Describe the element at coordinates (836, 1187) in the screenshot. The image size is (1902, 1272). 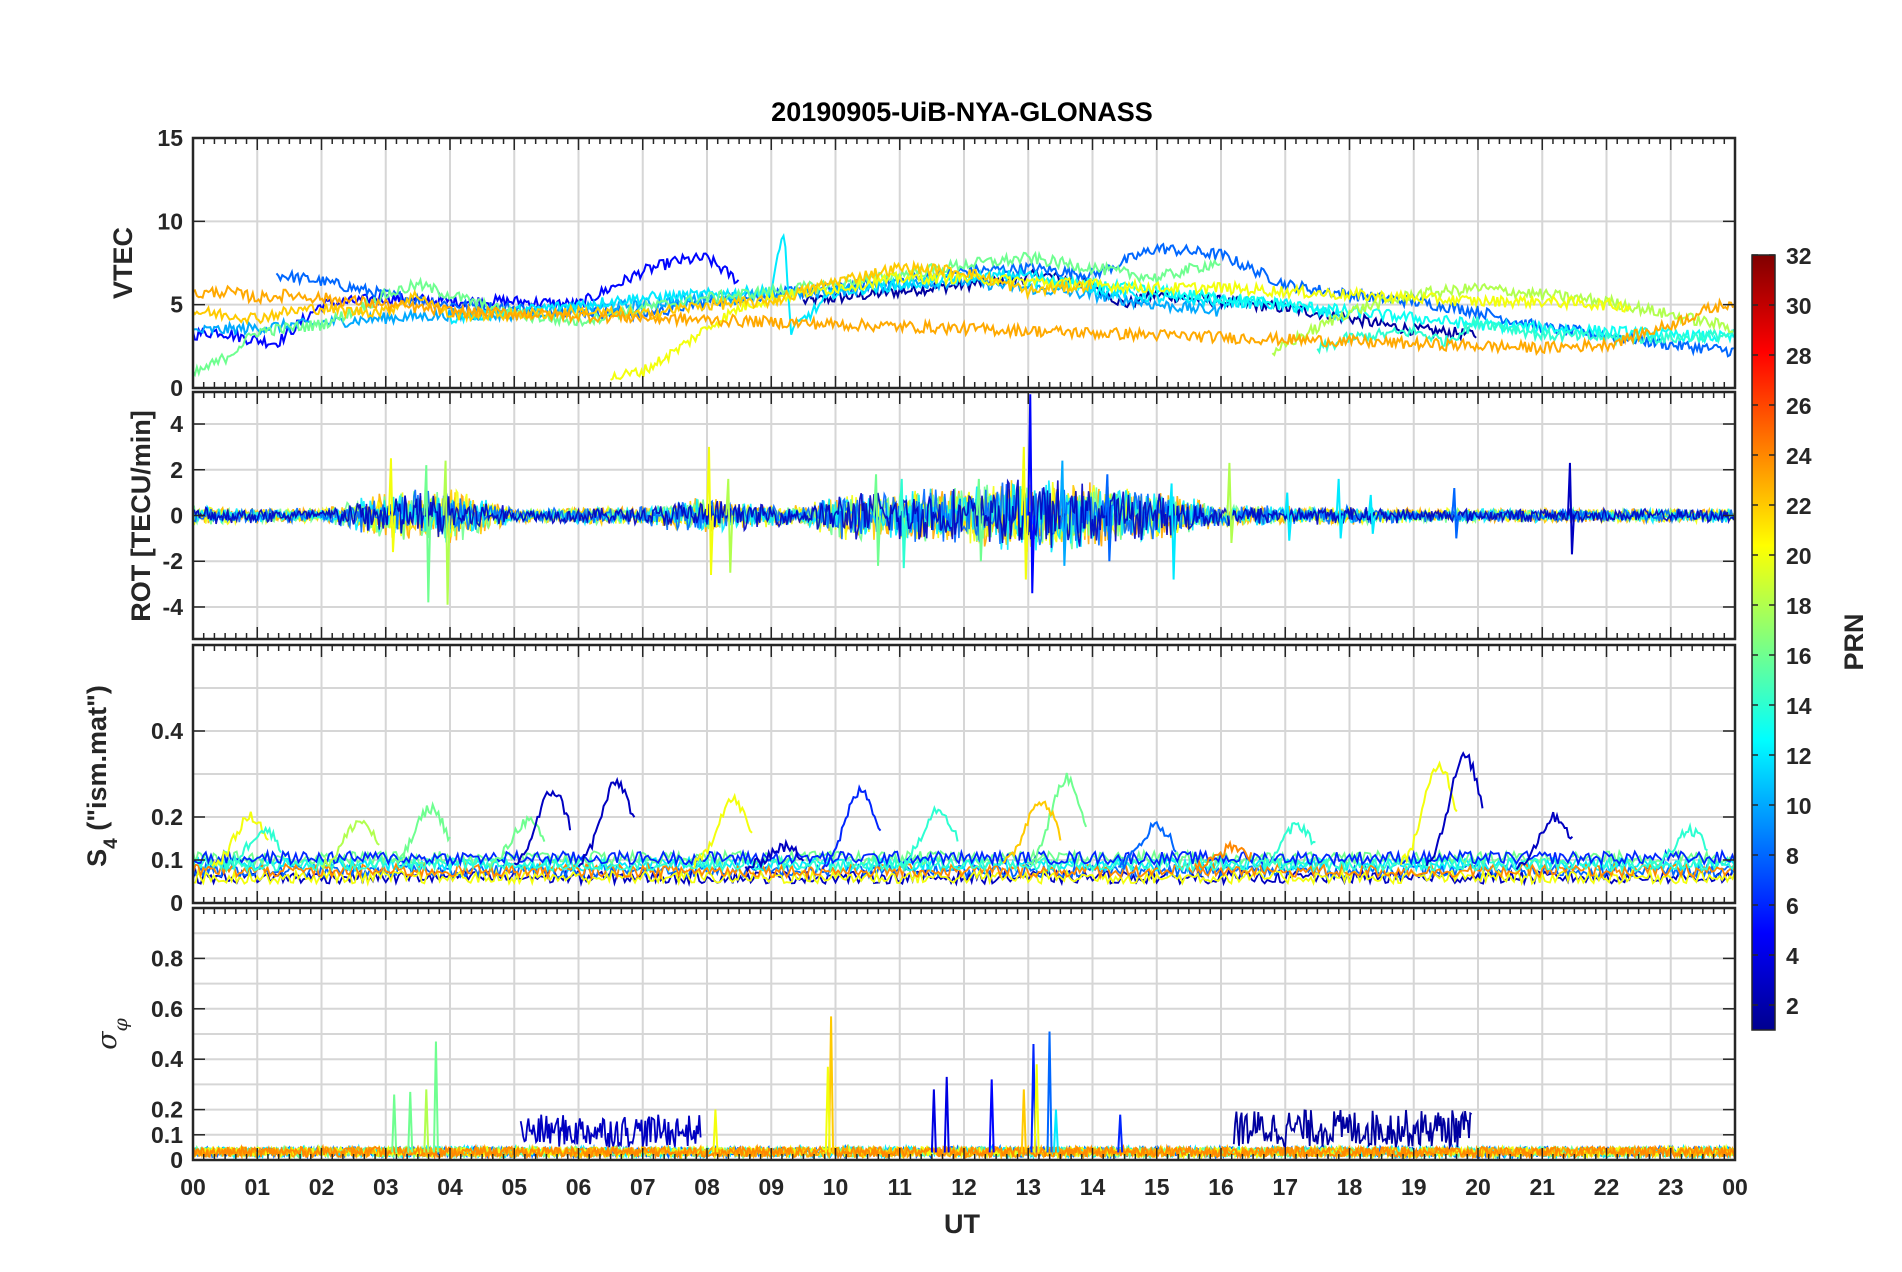
I see `x-tick-label: 10` at that location.